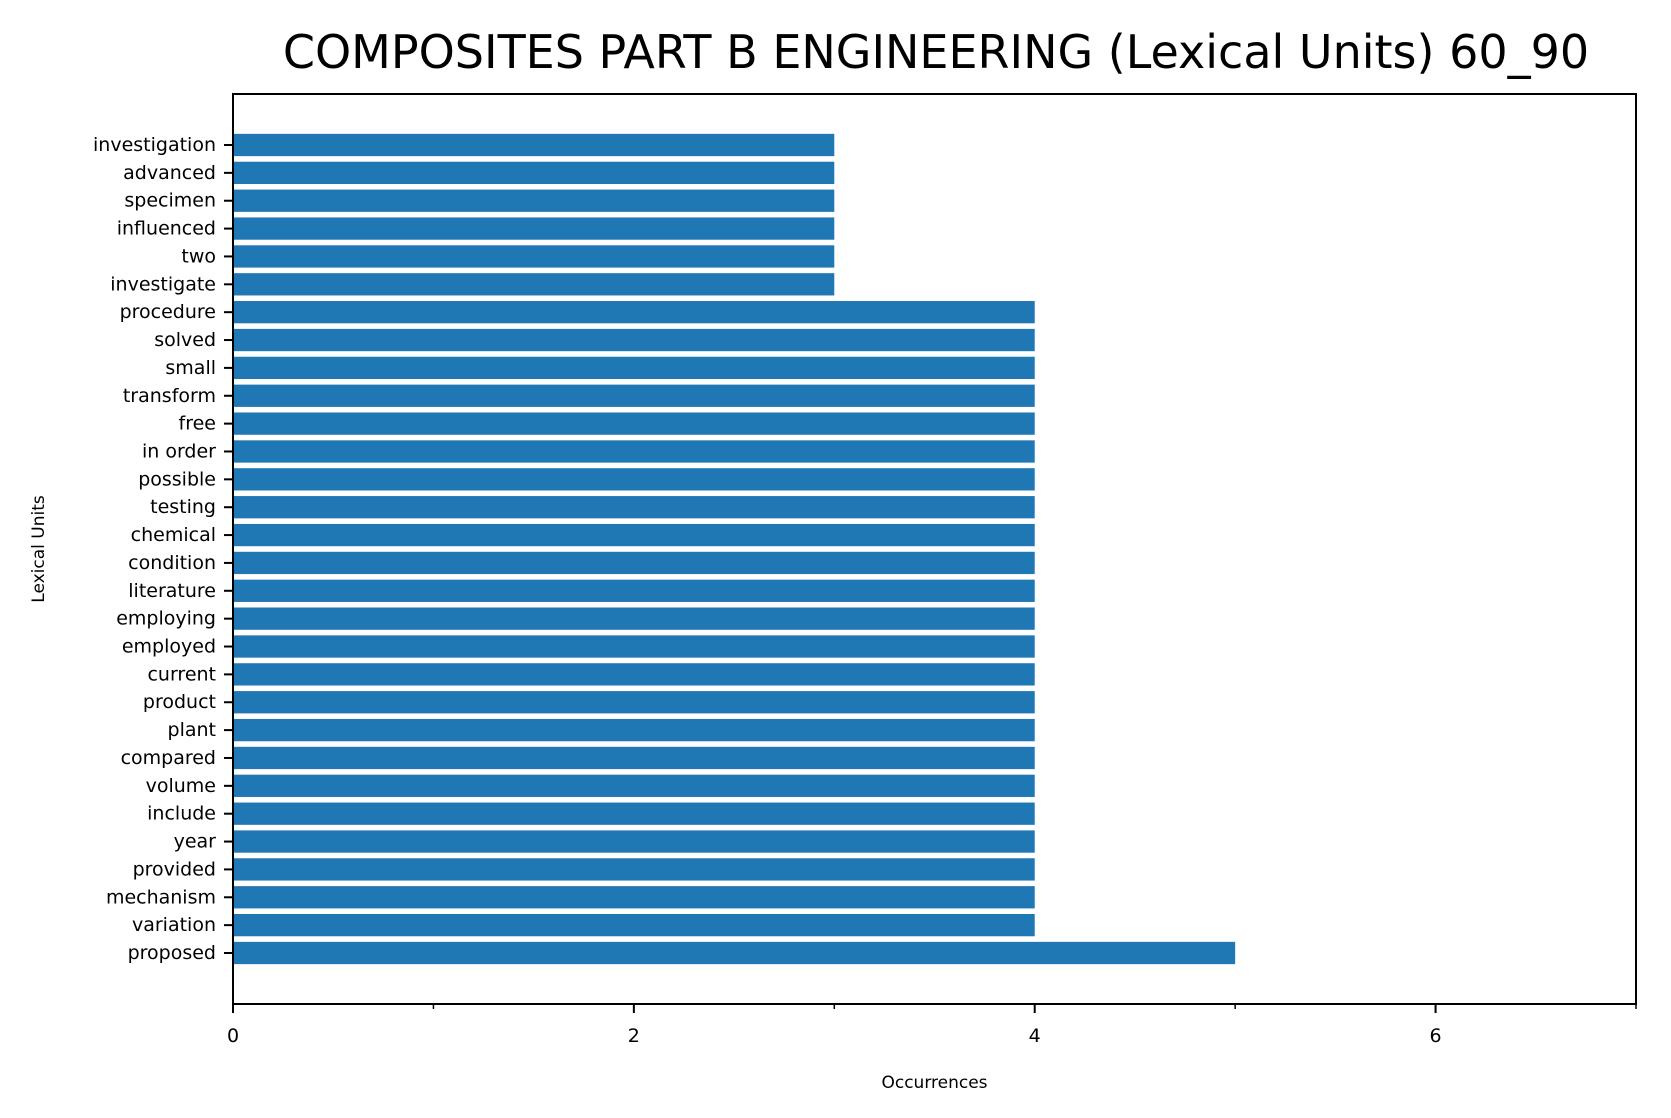 This screenshot has height=1118, width=1671. What do you see at coordinates (174, 925) in the screenshot?
I see `y-tick-label: variation` at bounding box center [174, 925].